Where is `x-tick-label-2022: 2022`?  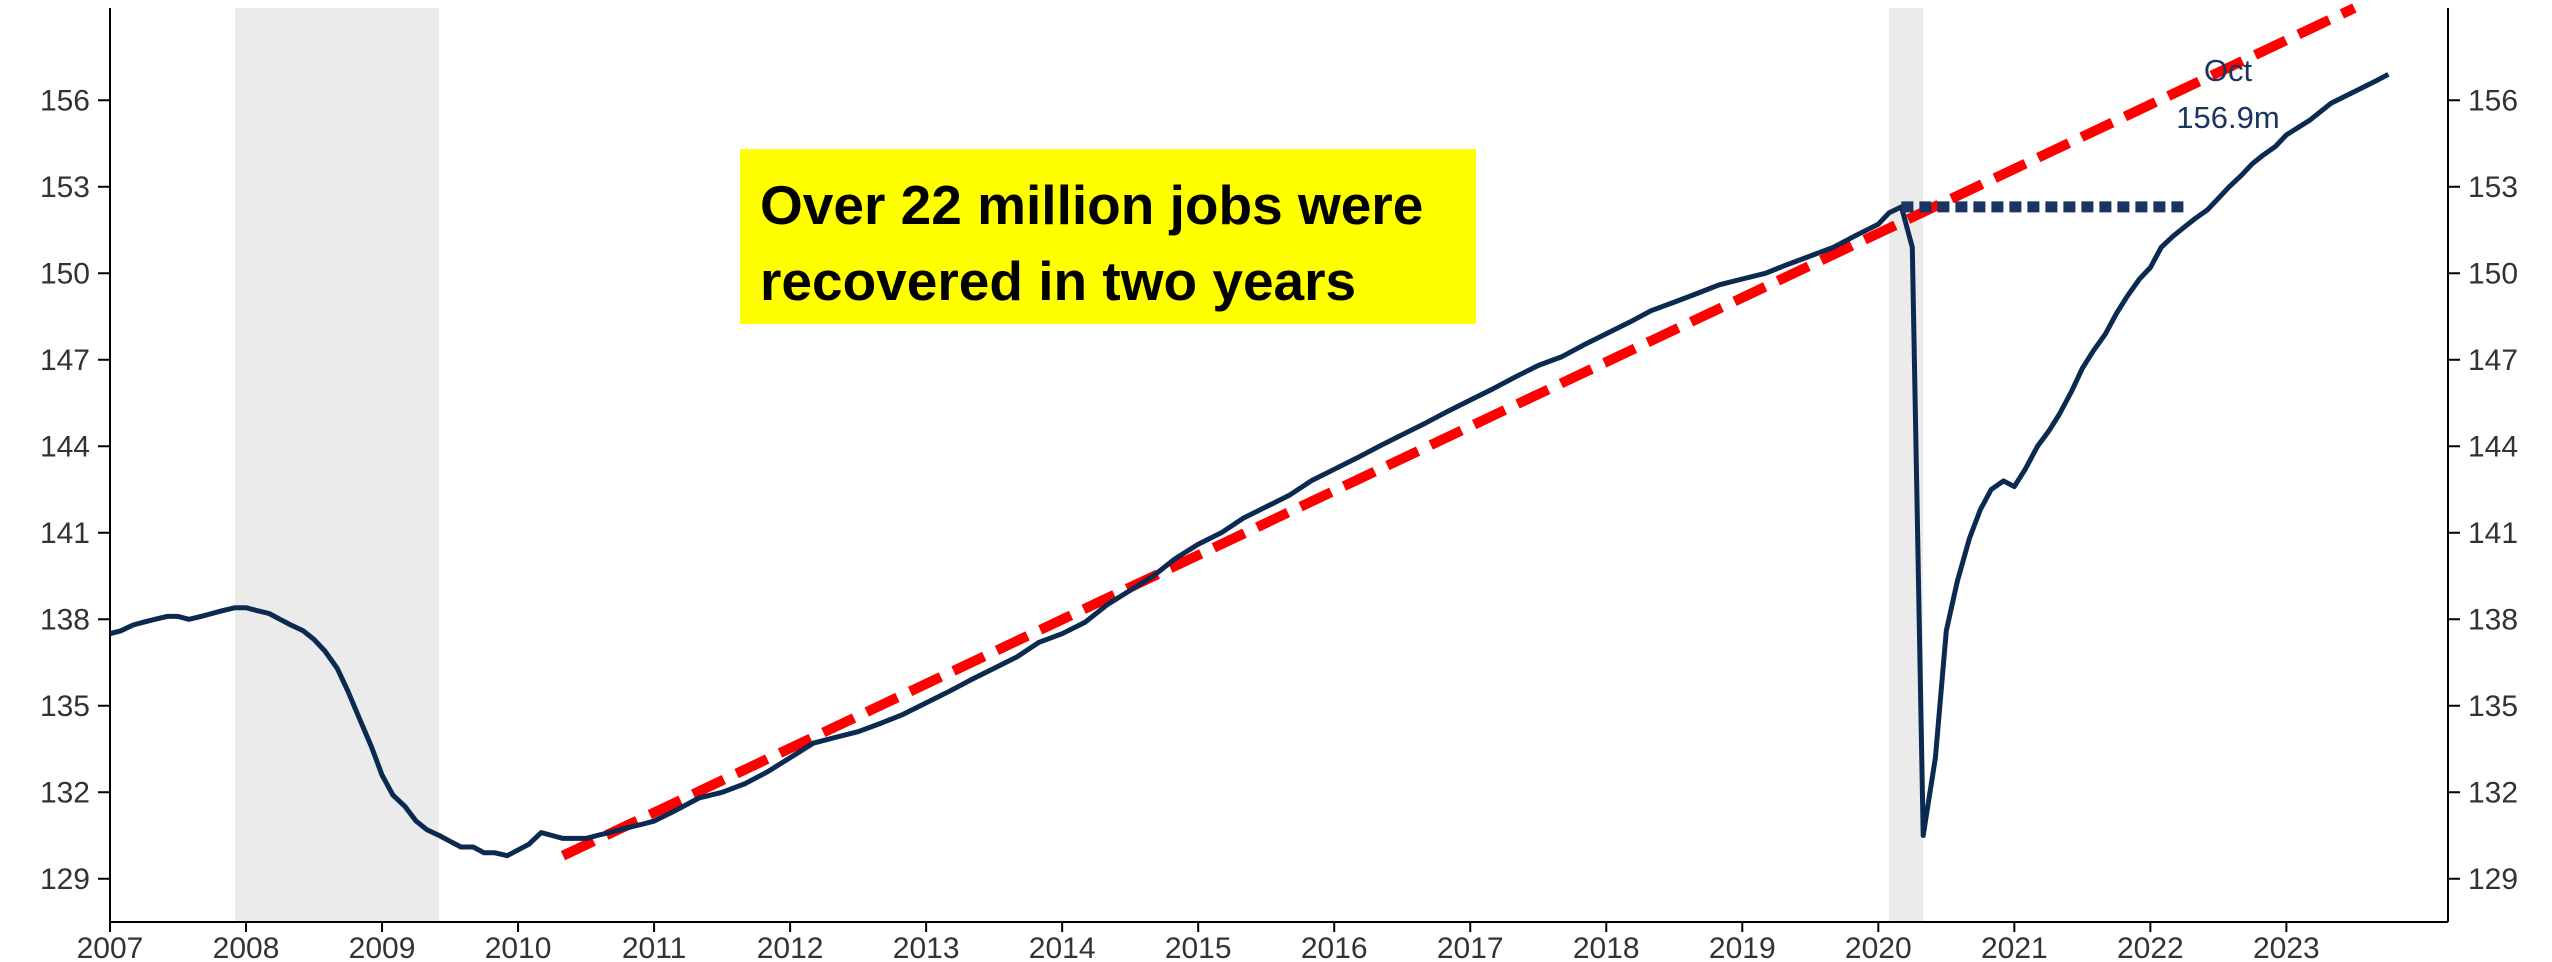 x-tick-label-2022: 2022 is located at coordinates (2150, 947).